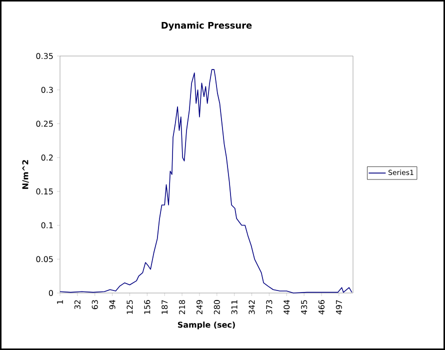  What do you see at coordinates (207, 26) in the screenshot?
I see `chart-title: Dynamic Pressure` at bounding box center [207, 26].